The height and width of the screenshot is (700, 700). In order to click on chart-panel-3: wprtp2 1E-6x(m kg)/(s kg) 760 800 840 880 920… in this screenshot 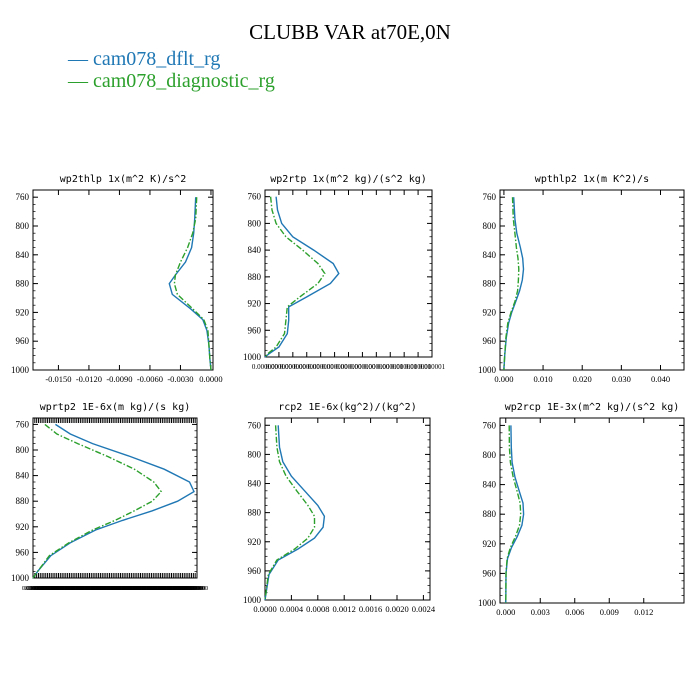, I will do `click(109, 497)`.